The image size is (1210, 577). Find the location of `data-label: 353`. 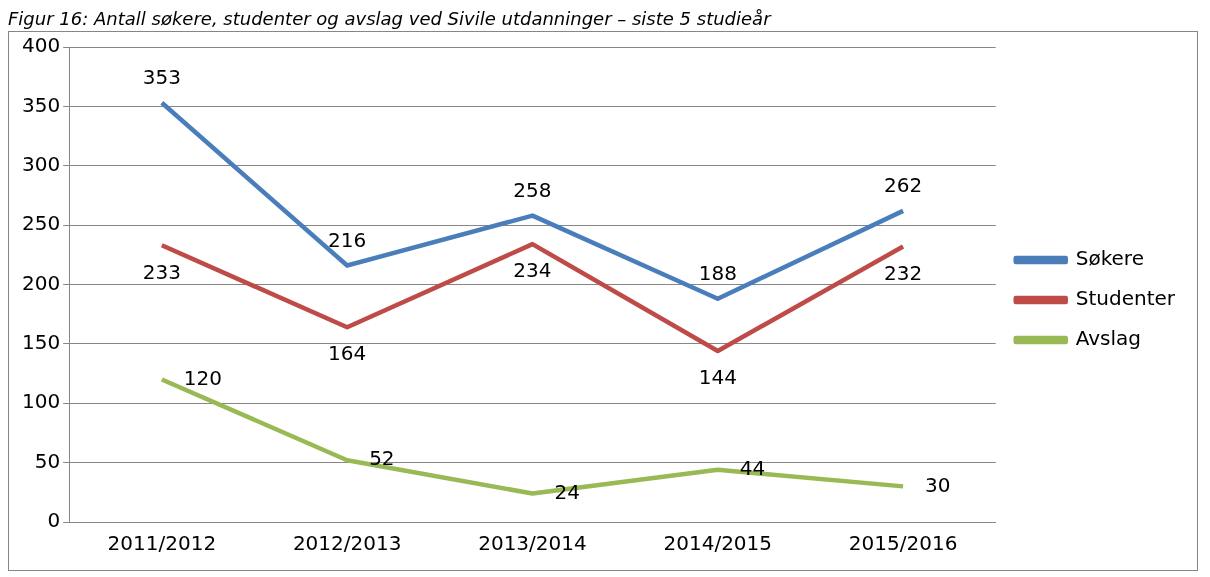

data-label: 353 is located at coordinates (161, 77).